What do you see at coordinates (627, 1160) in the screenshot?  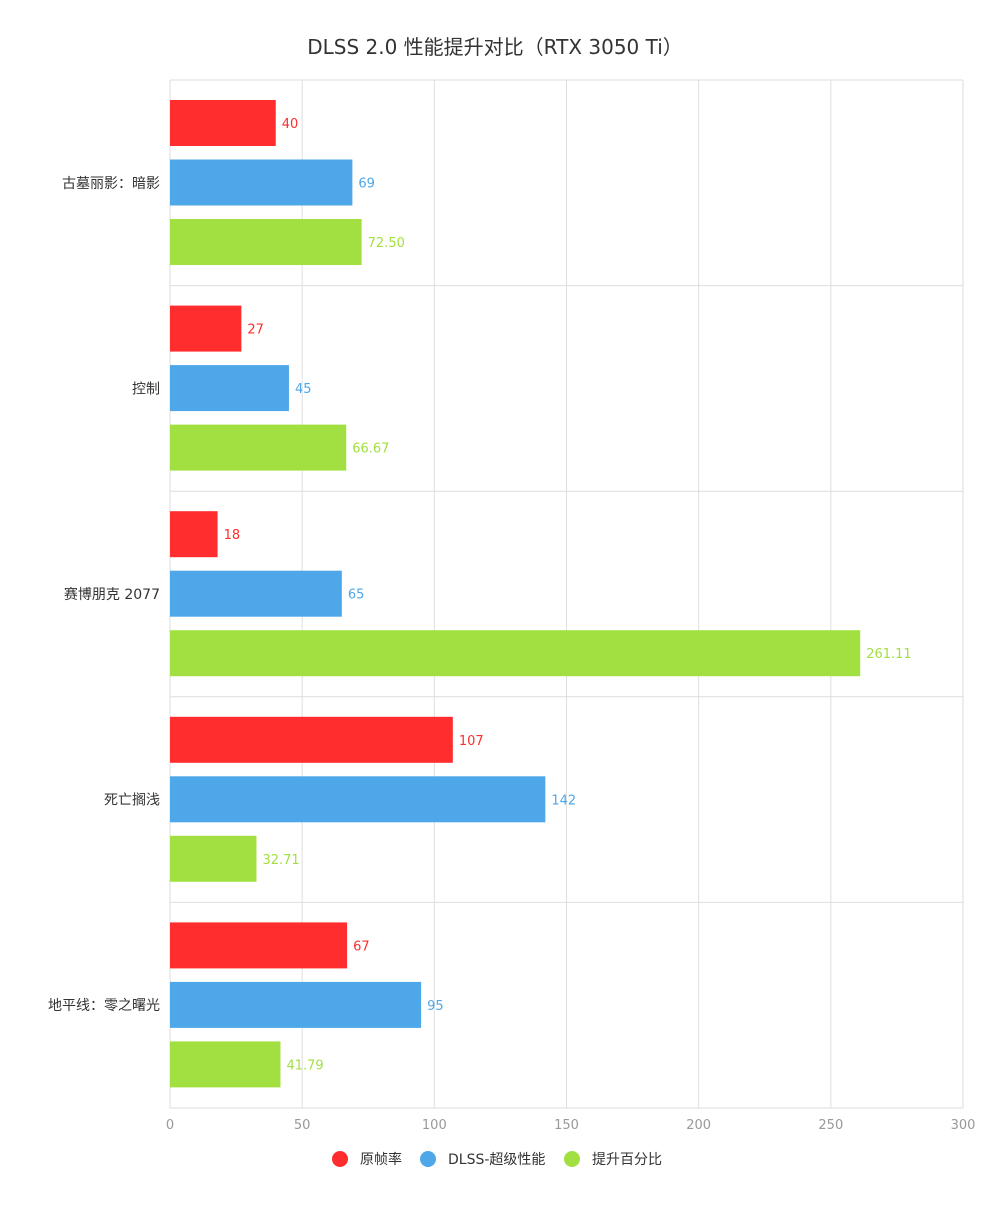 I see `legend-label-2: 提升百分比` at bounding box center [627, 1160].